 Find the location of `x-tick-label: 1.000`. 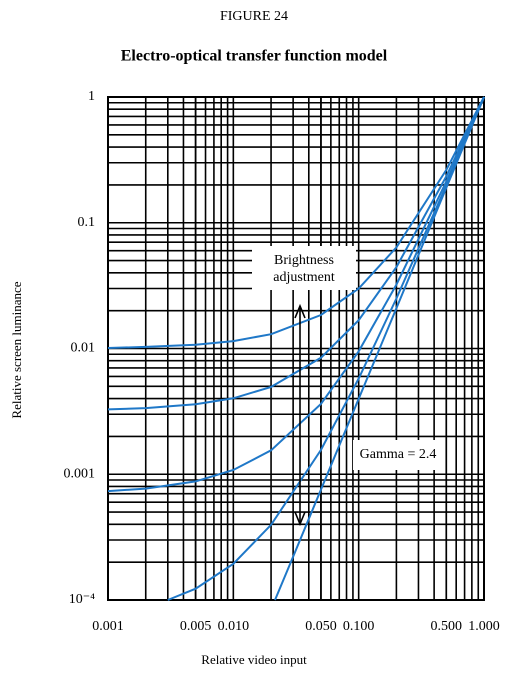

x-tick-label: 1.000 is located at coordinates (484, 626).